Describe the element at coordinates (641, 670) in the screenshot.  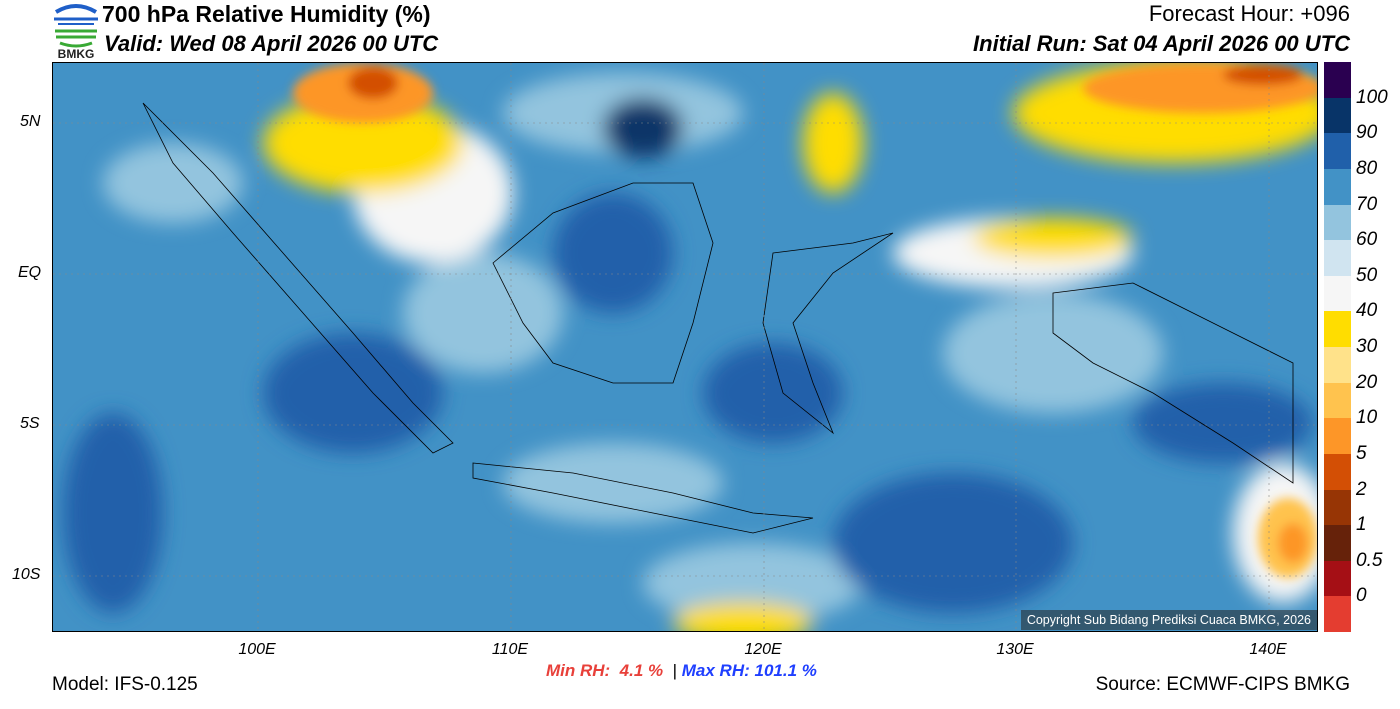
I see `min-rh-value: 4.1 %` at that location.